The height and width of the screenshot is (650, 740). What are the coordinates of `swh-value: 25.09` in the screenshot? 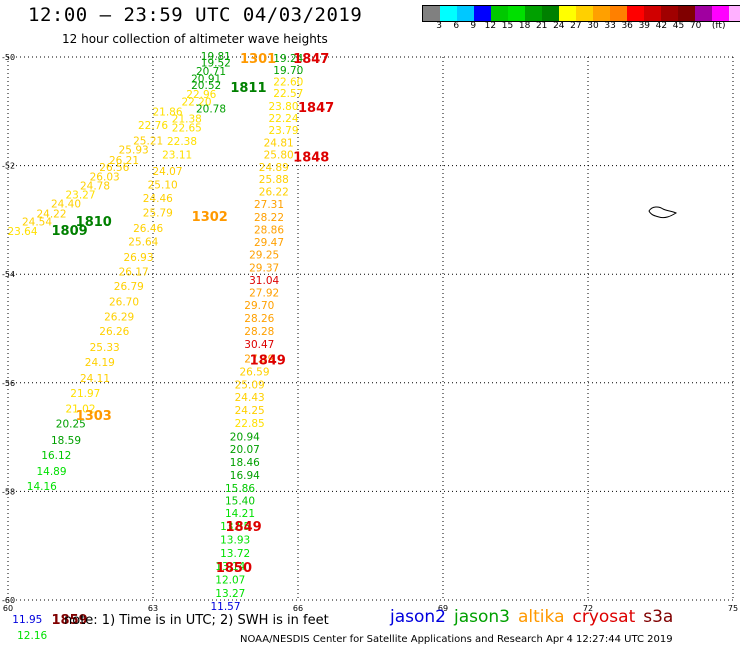 It's located at (250, 385).